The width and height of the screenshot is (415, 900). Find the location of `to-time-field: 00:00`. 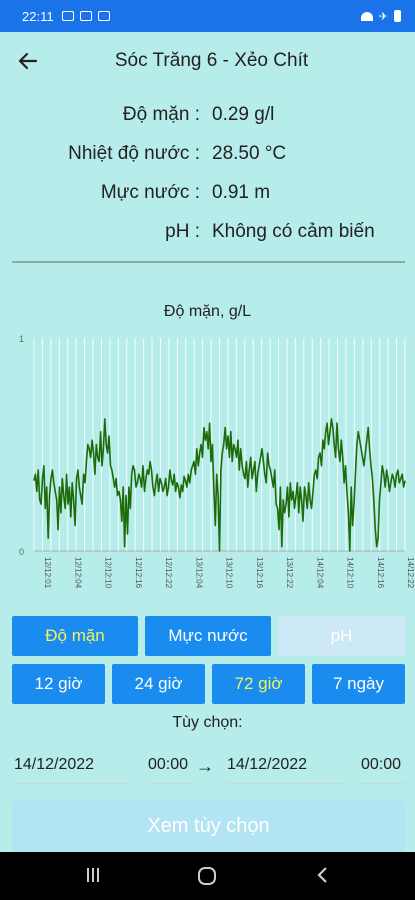

to-time-field: 00:00 is located at coordinates (383, 770).